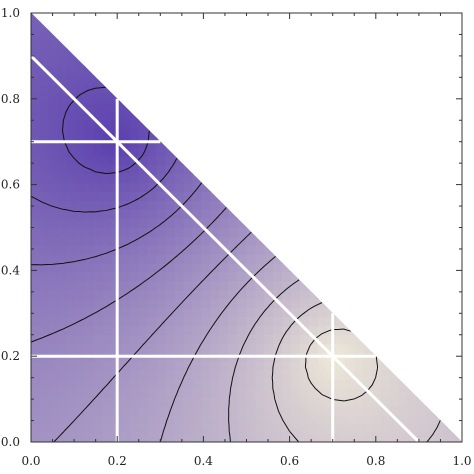 This screenshot has height=474, width=474. What do you see at coordinates (461, 461) in the screenshot?
I see `x-tick-label: 1.0` at bounding box center [461, 461].